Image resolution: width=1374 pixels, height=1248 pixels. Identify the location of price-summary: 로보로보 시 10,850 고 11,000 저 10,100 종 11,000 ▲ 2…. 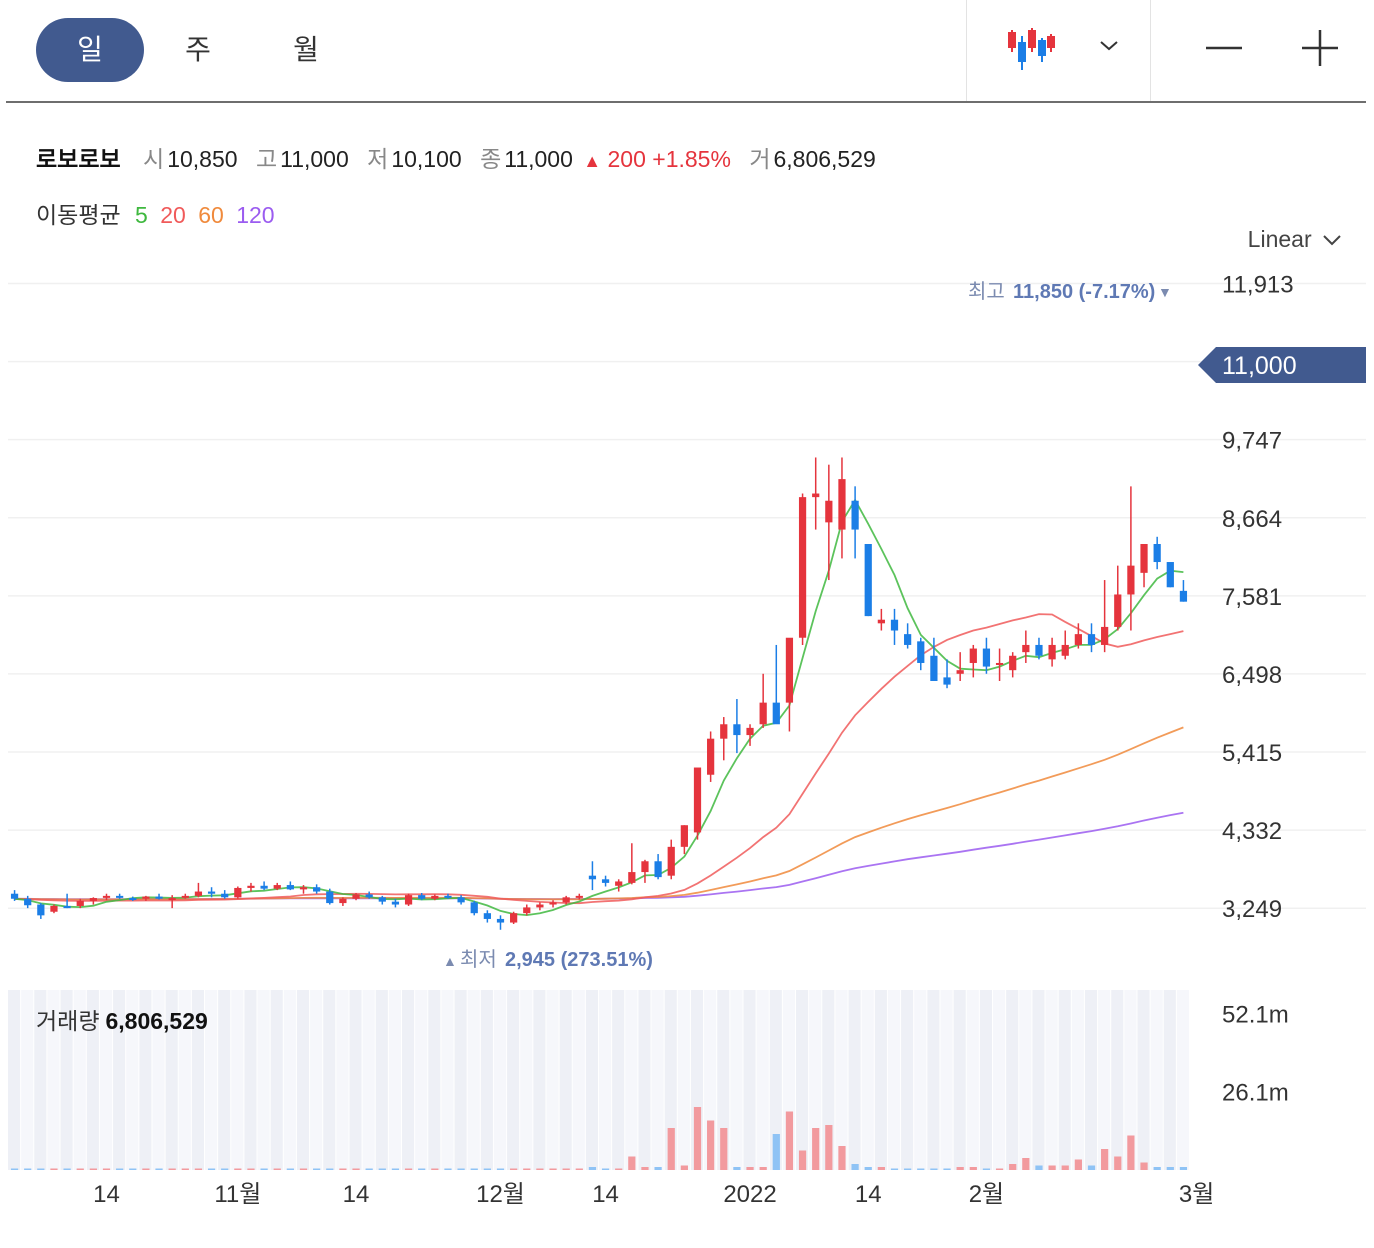
(462, 157).